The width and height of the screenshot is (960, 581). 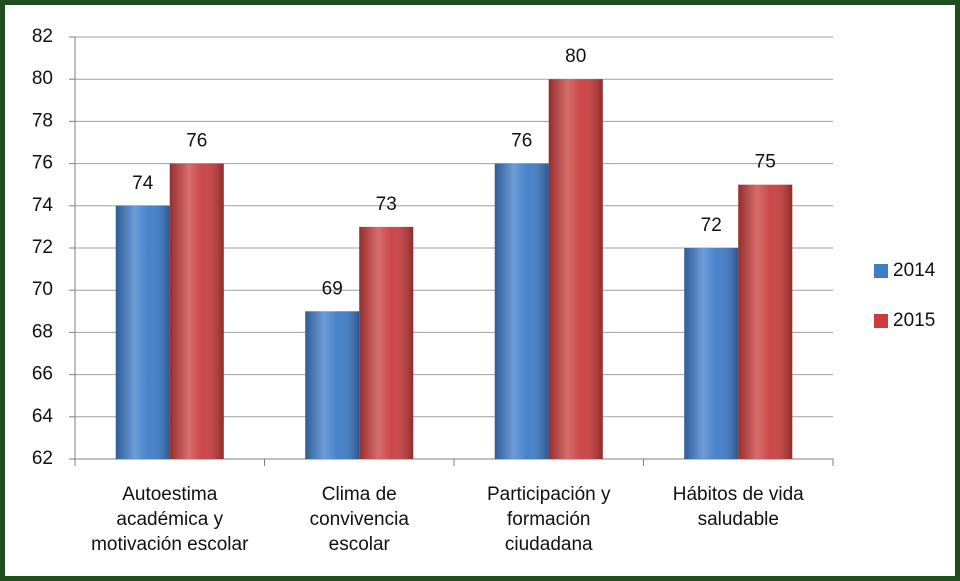 What do you see at coordinates (738, 519) in the screenshot?
I see `x-tick-label: saludable` at bounding box center [738, 519].